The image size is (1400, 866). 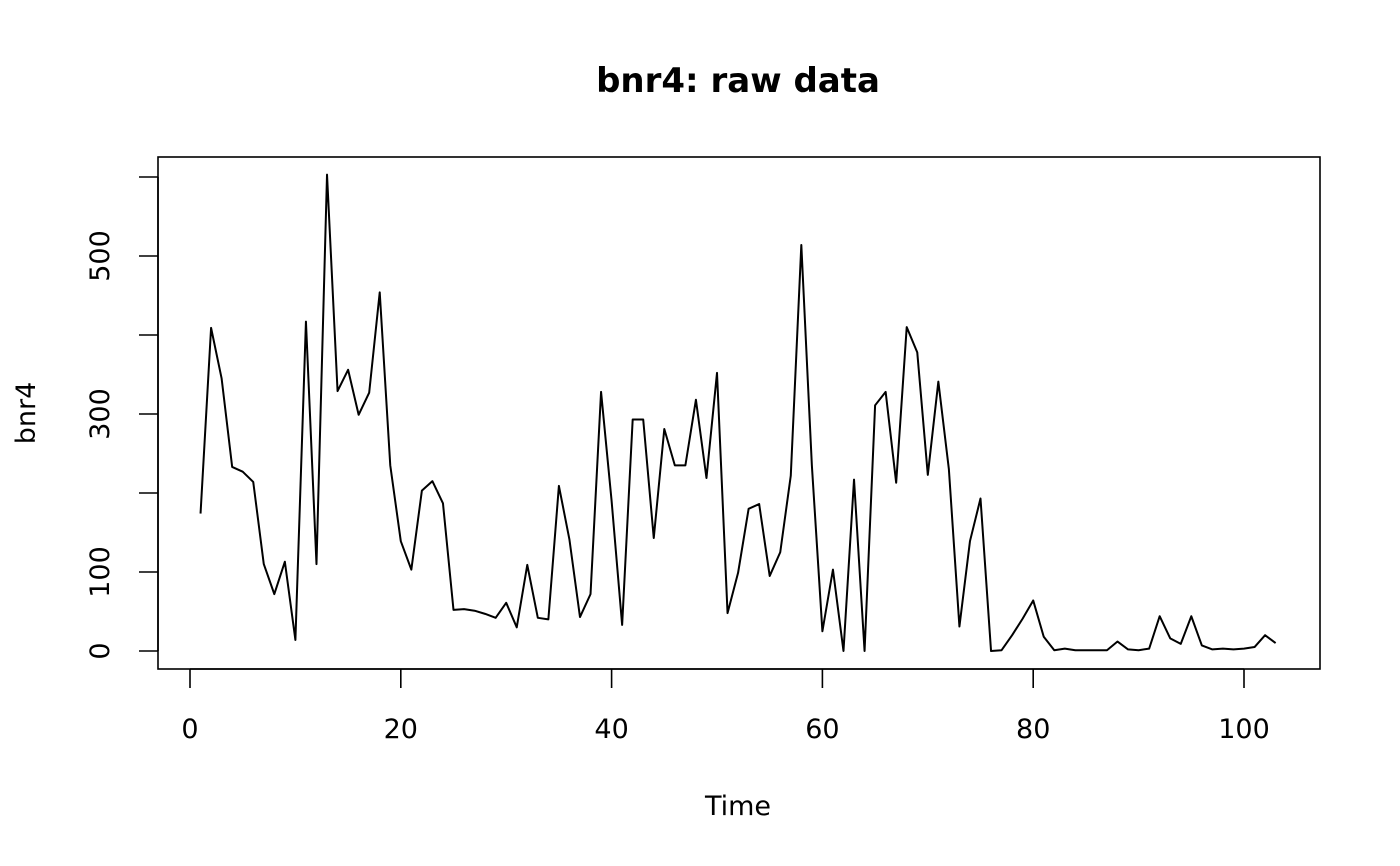 I want to click on y-tick-label: 500, so click(x=100, y=256).